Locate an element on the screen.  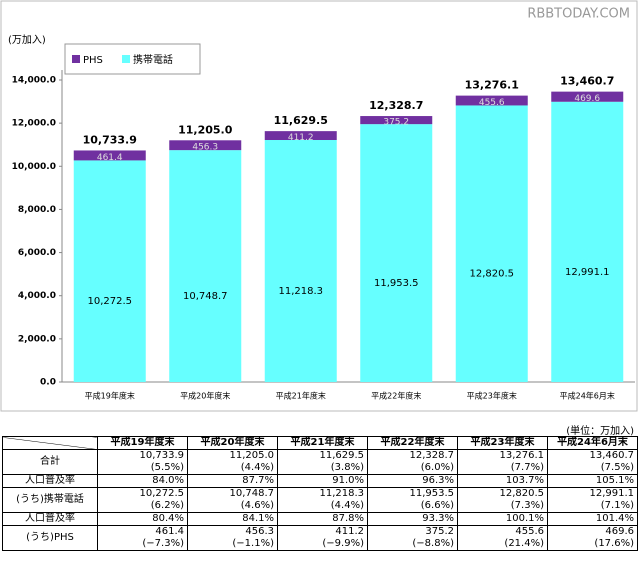
cell-value: 105.1% is located at coordinates (614, 480).